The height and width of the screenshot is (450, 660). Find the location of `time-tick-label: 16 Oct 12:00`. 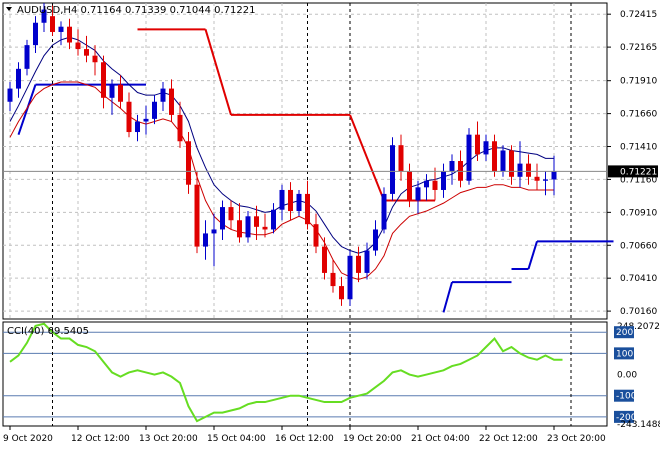

time-tick-label: 16 Oct 12:00 is located at coordinates (304, 439).